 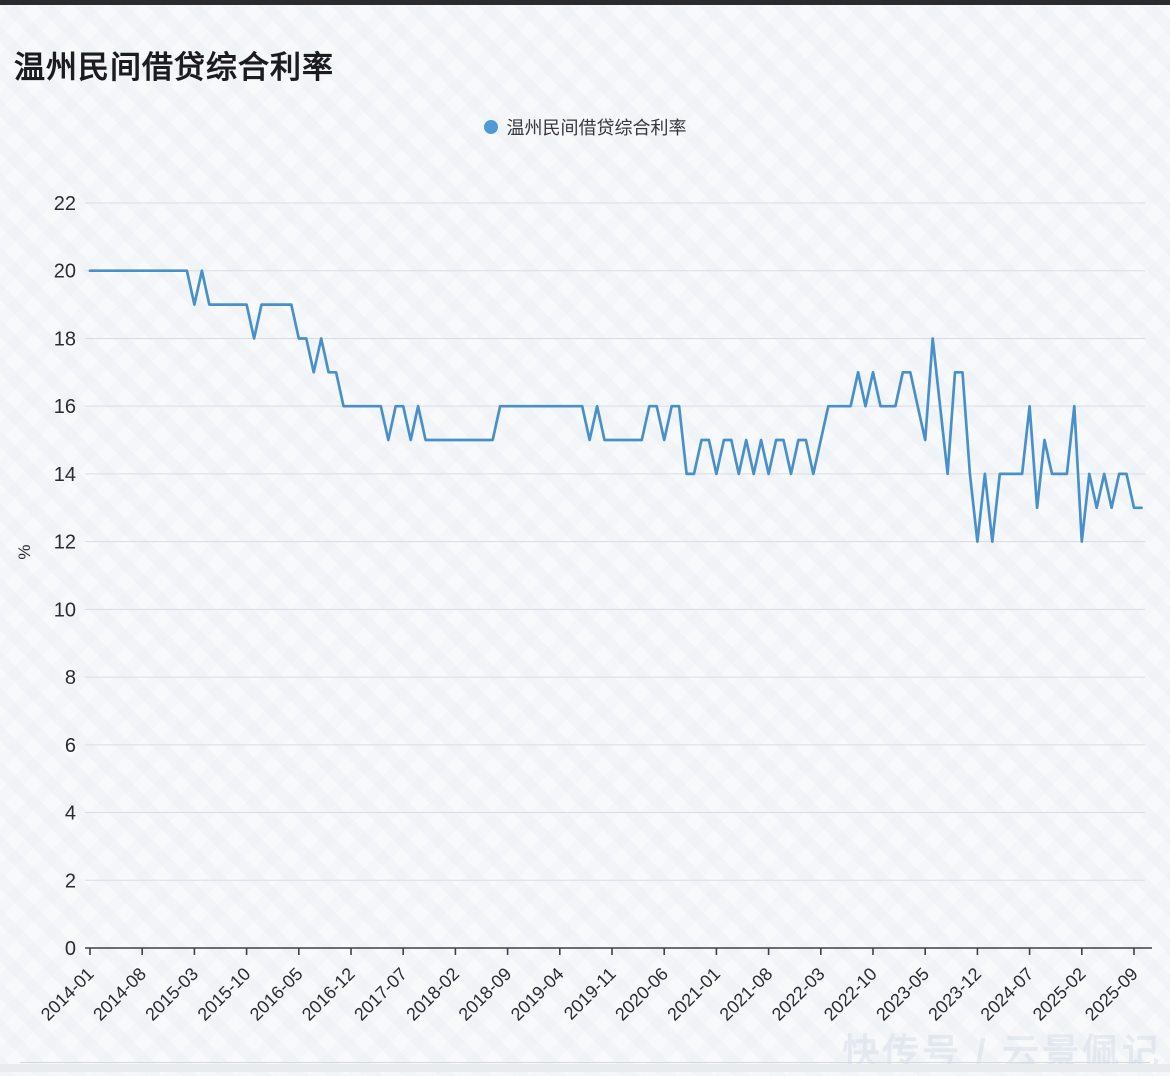 I want to click on x-axis-tick-label: 2022-03, so click(x=798, y=994).